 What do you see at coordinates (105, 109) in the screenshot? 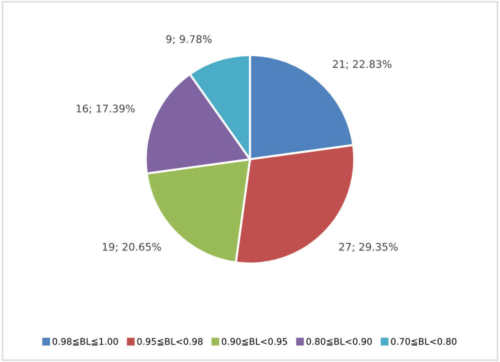
I see `data-label: 16; 17.39%` at bounding box center [105, 109].